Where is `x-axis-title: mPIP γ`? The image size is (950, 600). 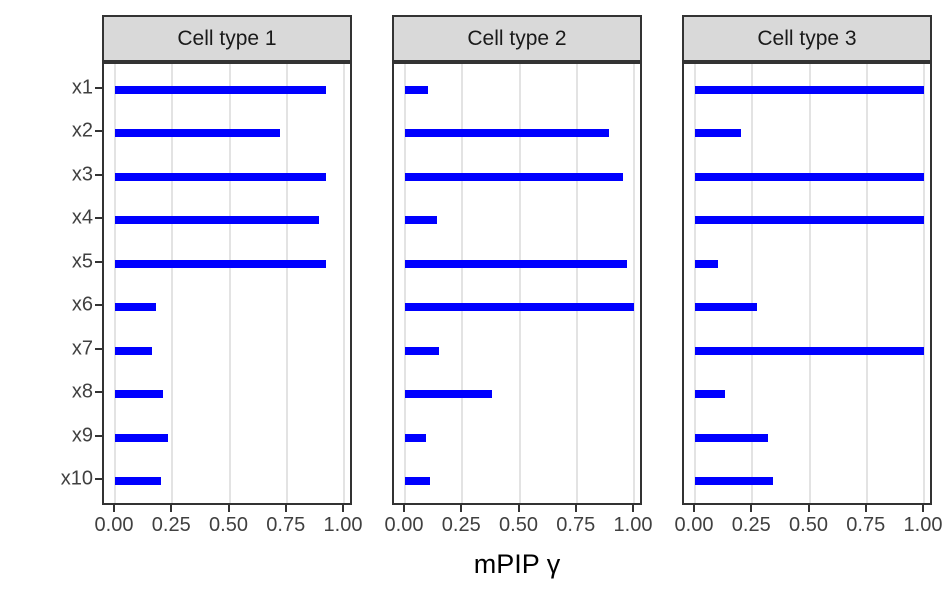
x-axis-title: mPIP γ is located at coordinates (517, 564).